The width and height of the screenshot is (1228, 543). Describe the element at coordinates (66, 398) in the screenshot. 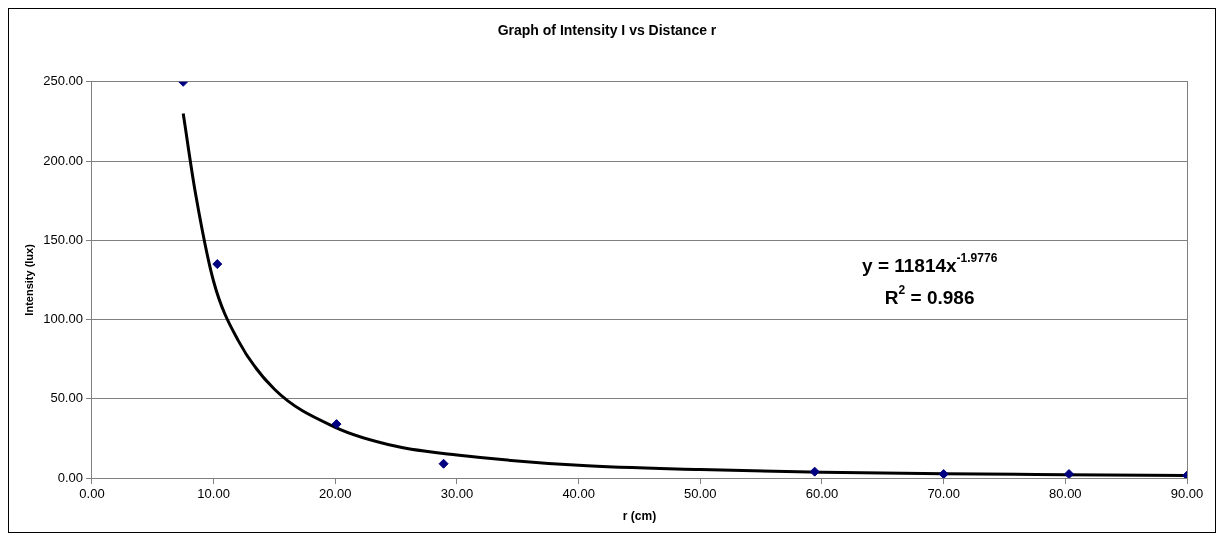

I see `y-tick-label: 50.00` at that location.